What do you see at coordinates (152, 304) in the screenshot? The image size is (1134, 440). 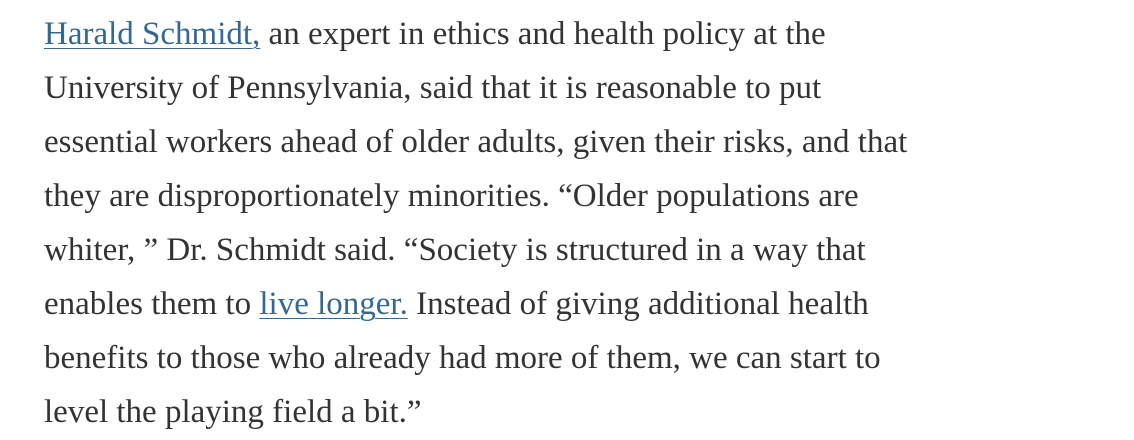 I see `text-run: enables them to` at bounding box center [152, 304].